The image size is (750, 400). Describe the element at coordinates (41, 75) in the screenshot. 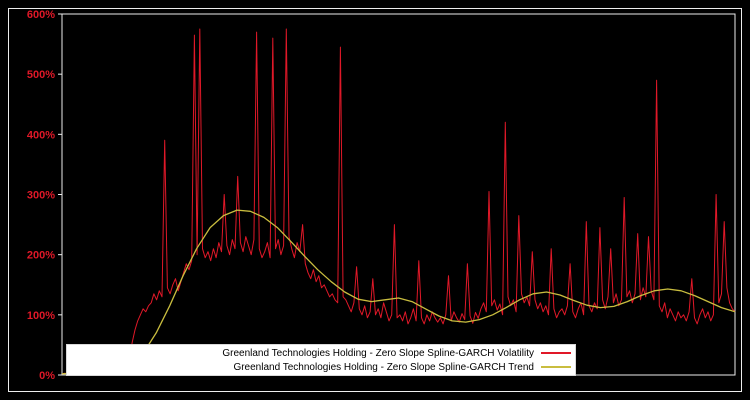

I see `y-tick-label: 500%` at that location.